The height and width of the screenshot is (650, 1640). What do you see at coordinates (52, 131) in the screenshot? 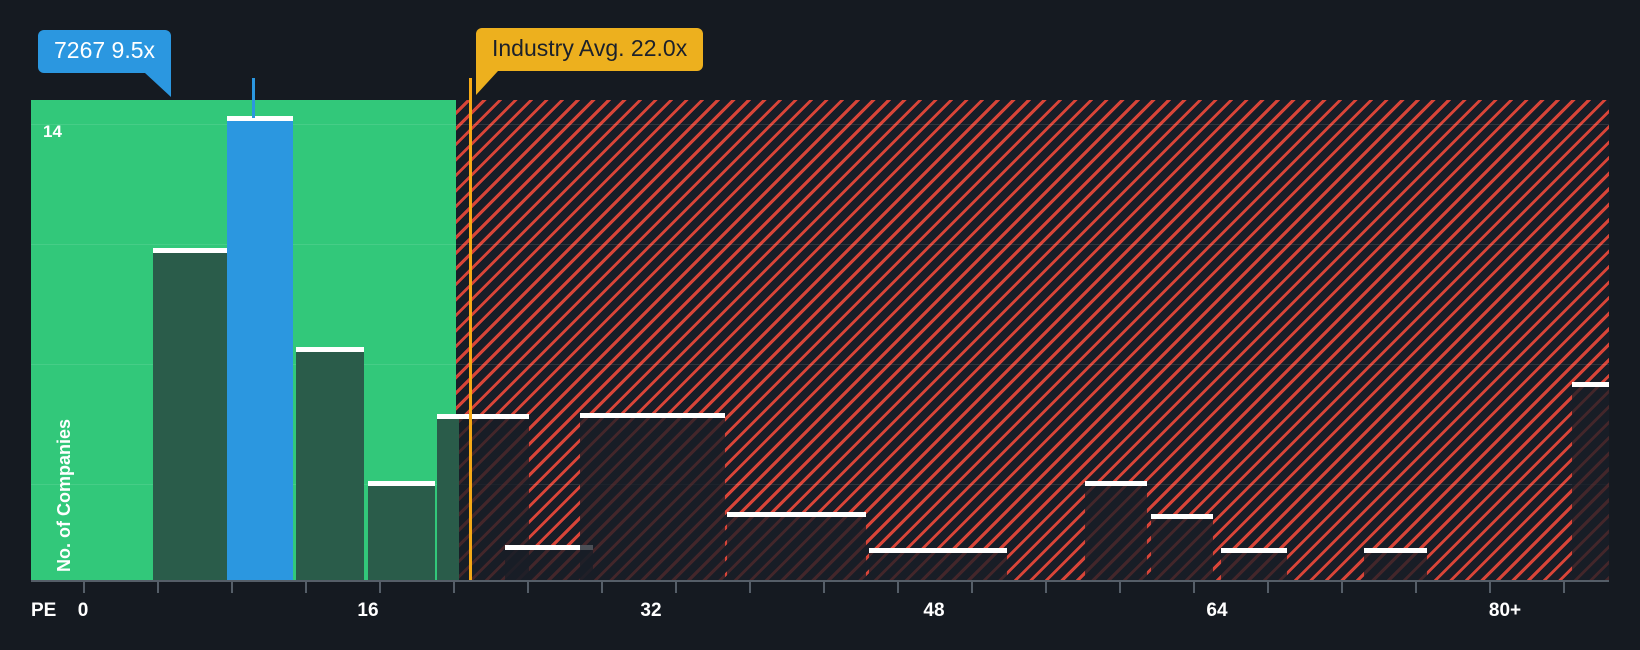
I see `y-axis-max-label: 14` at bounding box center [52, 131].